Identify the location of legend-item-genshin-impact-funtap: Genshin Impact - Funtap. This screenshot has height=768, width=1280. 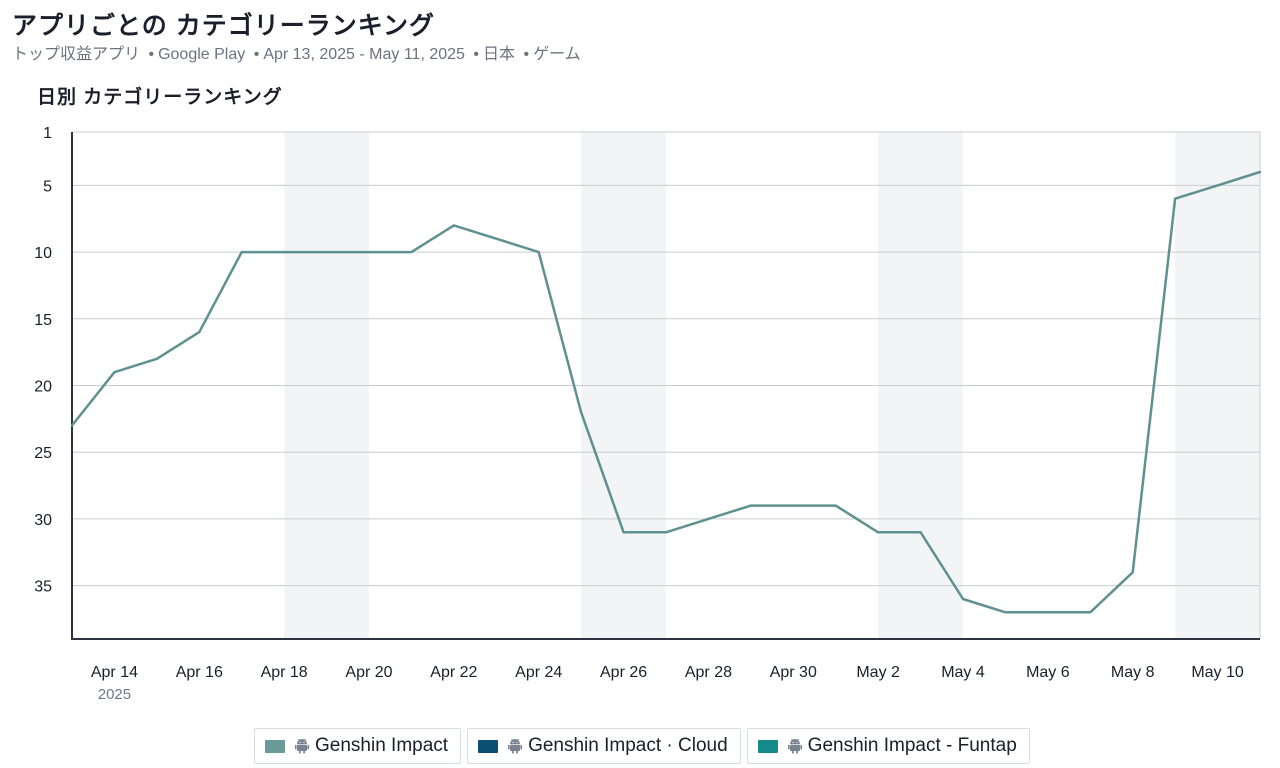
(888, 746).